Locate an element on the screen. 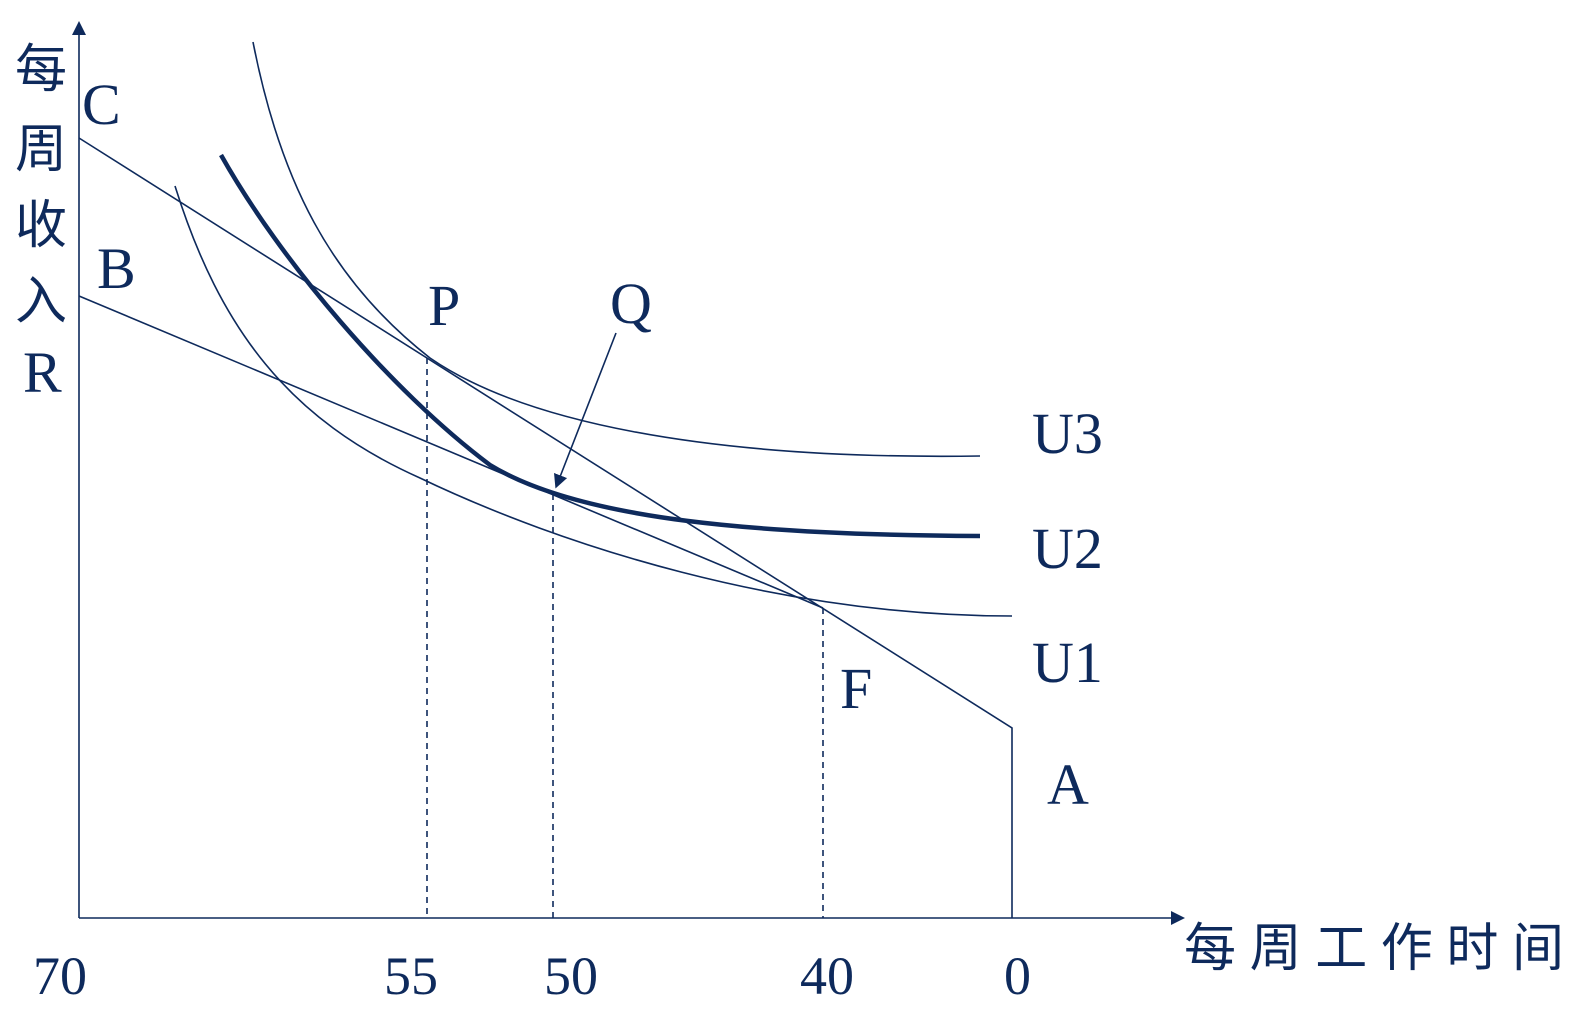  budget-line-bf is located at coordinates (451, 452).